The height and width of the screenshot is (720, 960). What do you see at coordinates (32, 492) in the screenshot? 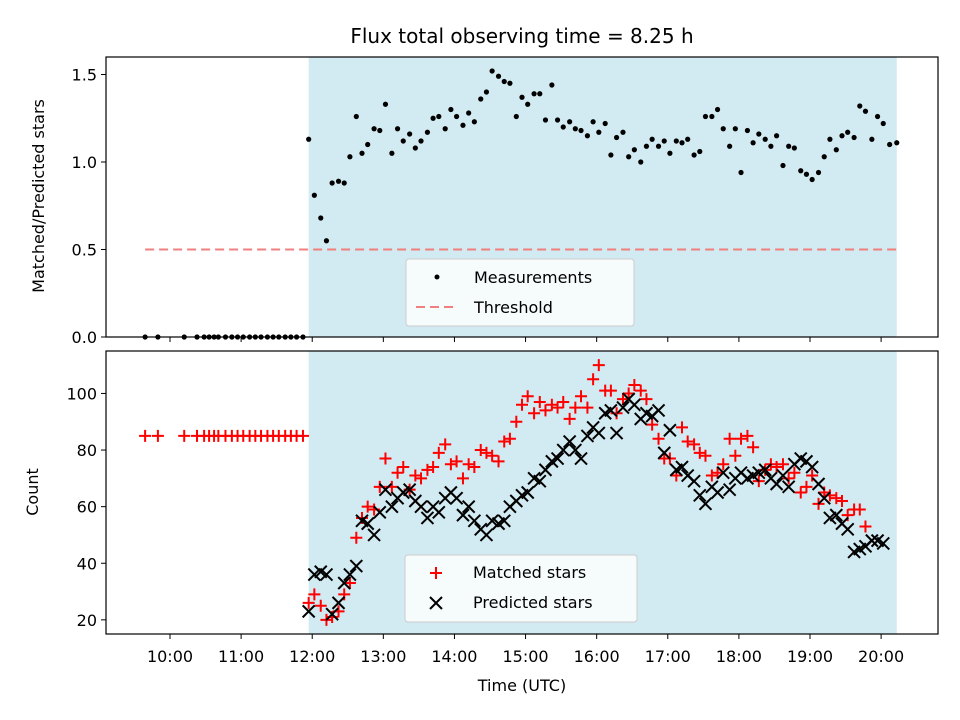
I see `bottom-y-axis-label: Count` at bounding box center [32, 492].